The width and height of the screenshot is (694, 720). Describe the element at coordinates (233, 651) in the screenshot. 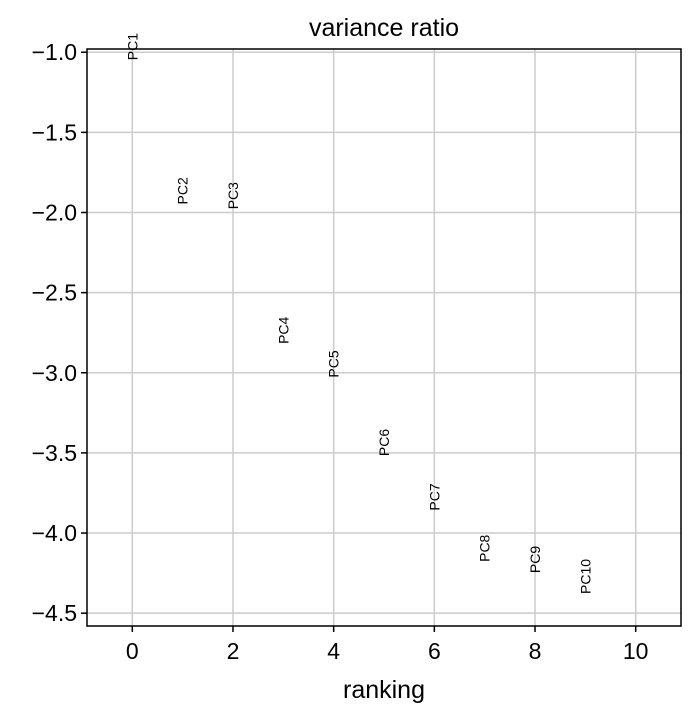

I see `x-tick-label: 2` at that location.